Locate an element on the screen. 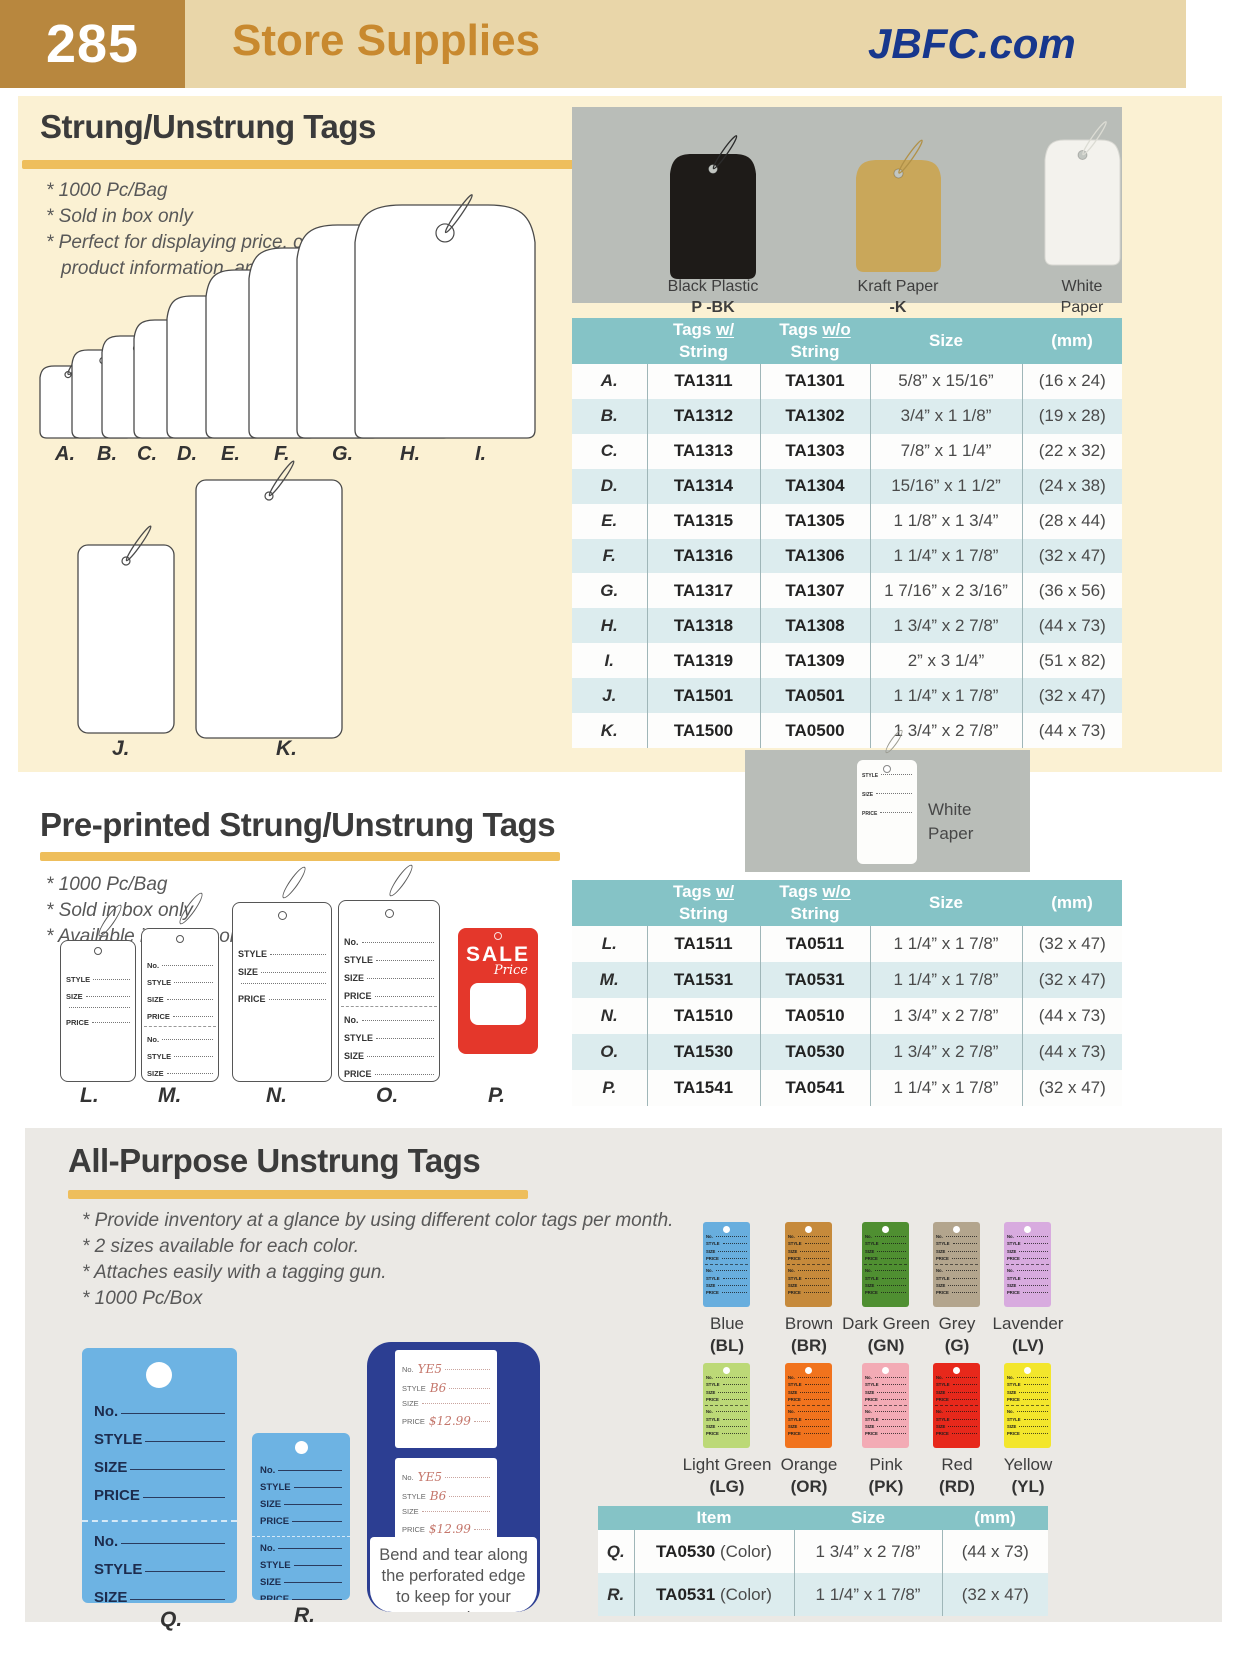  table-cell: TA1318 is located at coordinates (703, 626).